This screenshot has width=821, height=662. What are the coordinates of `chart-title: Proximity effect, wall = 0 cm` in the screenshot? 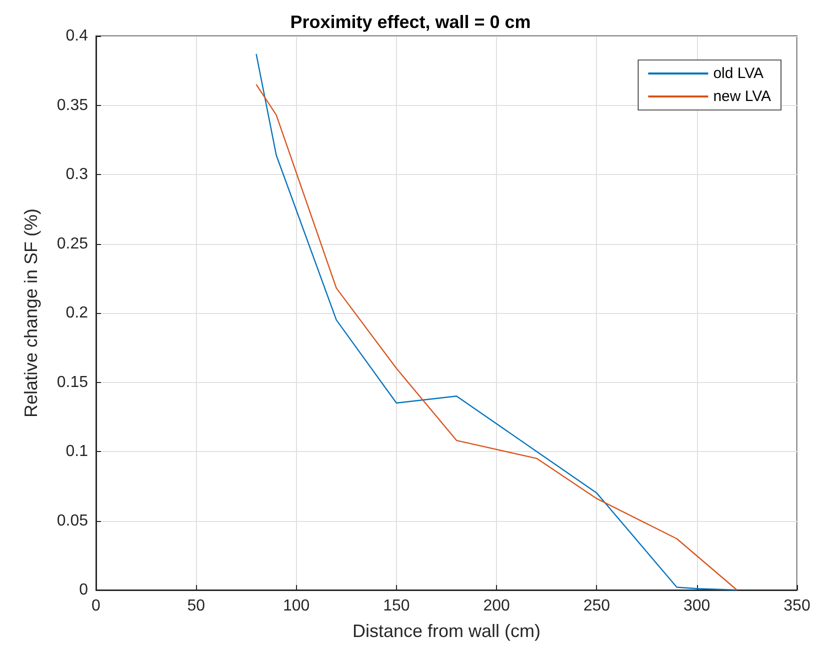 It's located at (410, 22).